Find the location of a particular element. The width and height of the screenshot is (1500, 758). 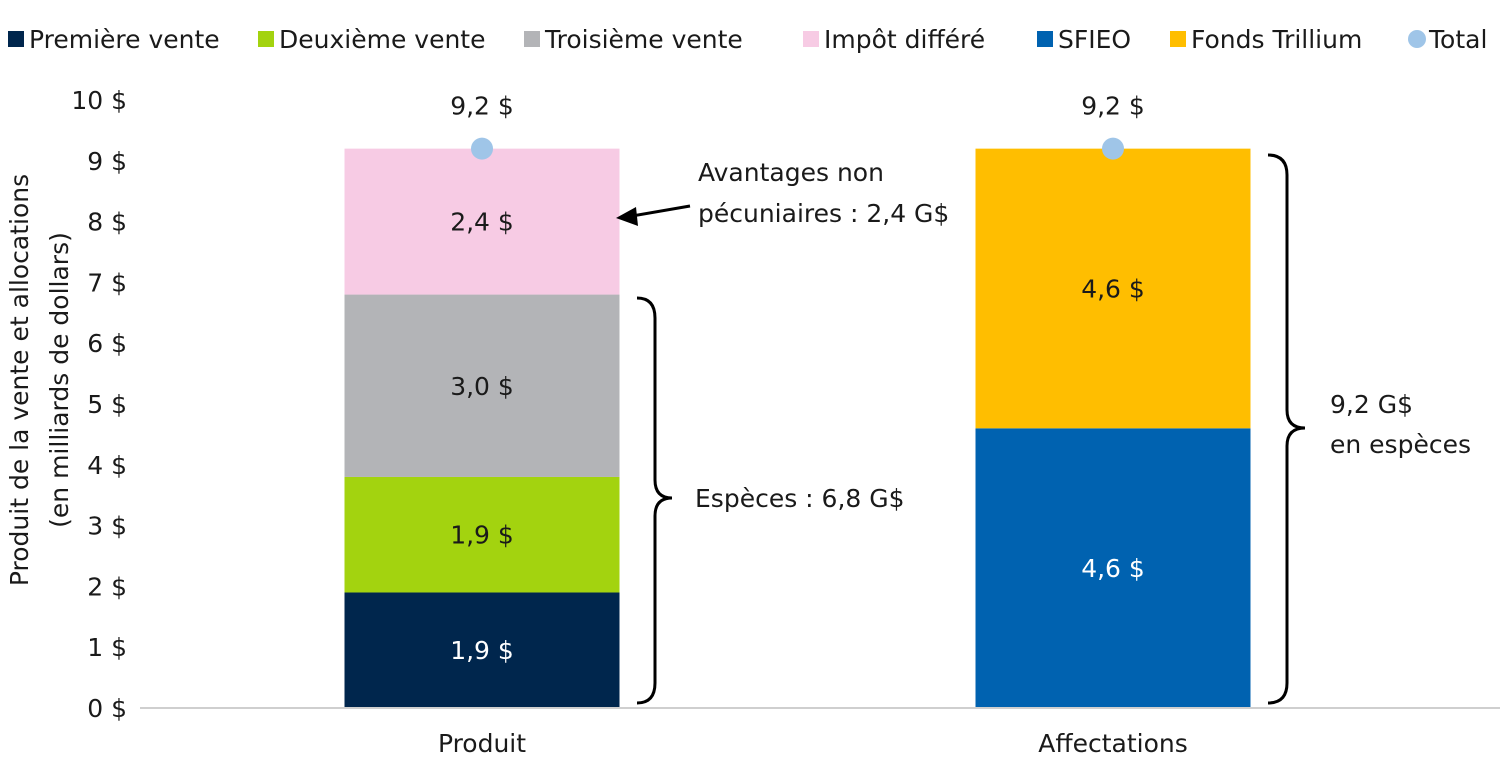

y-axis-title-line-2: (en milliards de dollars) is located at coordinates (59, 380).